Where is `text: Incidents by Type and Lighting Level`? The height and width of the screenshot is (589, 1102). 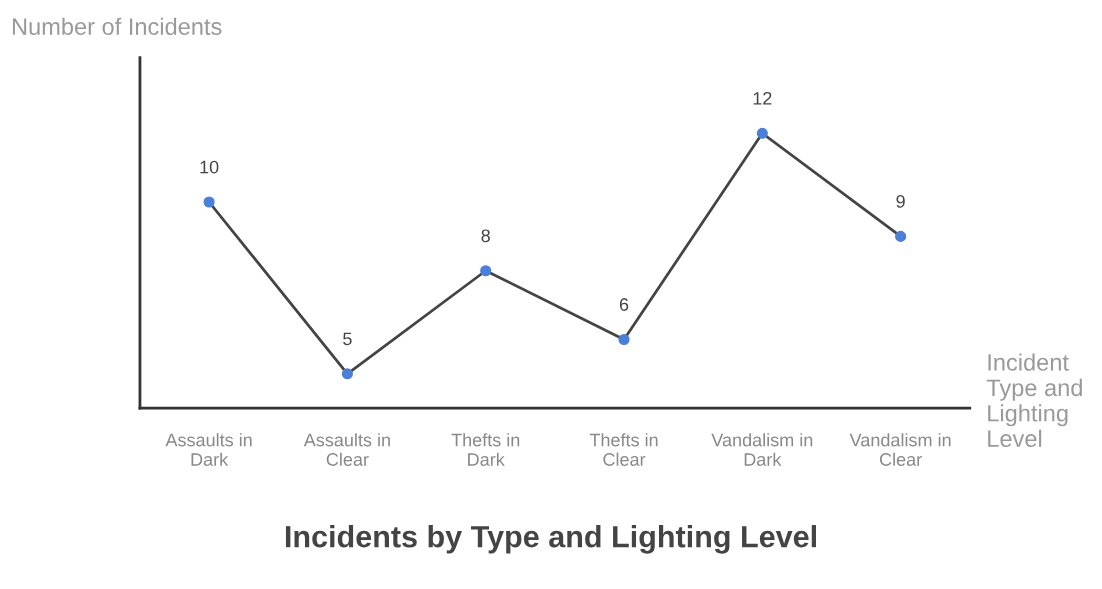 text: Incidents by Type and Lighting Level is located at coordinates (550, 539).